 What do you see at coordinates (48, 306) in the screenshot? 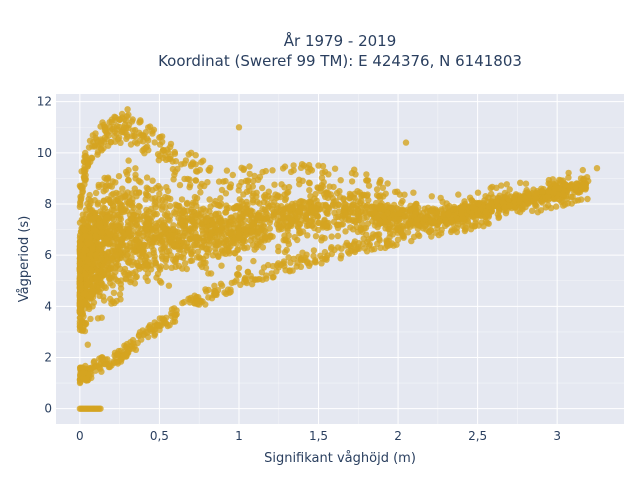
I see `y-tick-label: 4` at bounding box center [48, 306].